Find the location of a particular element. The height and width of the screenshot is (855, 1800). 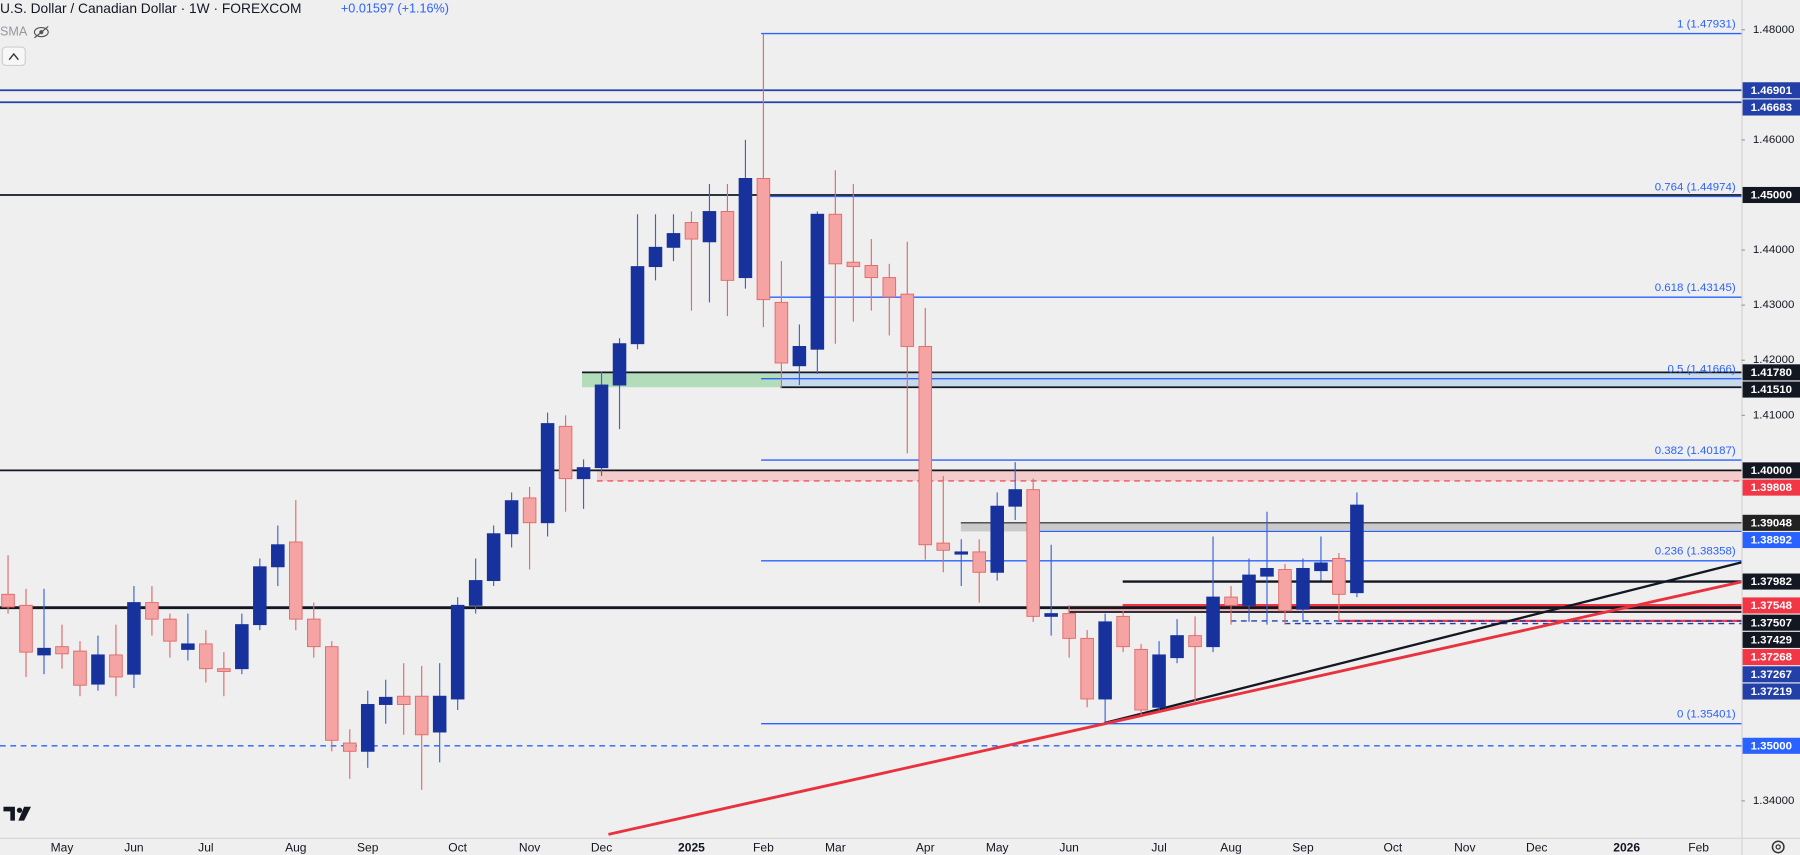

price-label: 1.37982 is located at coordinates (1771, 582).